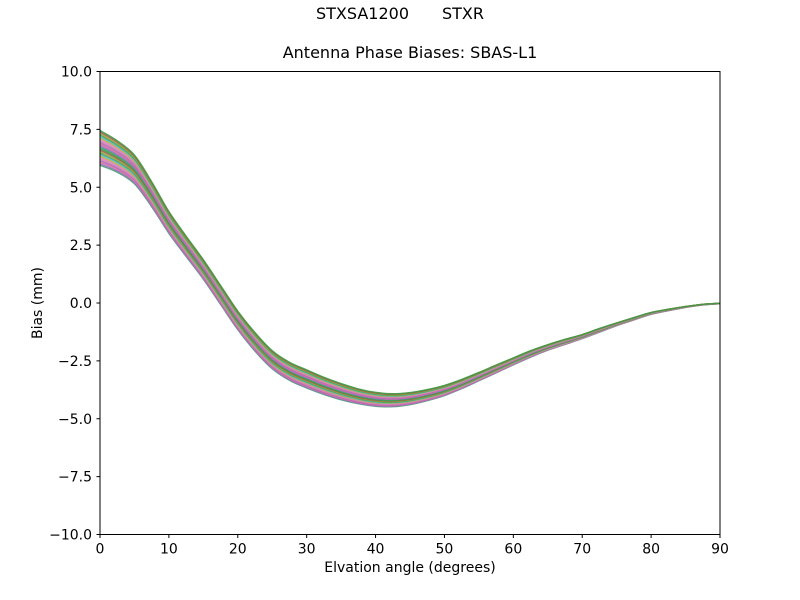 The width and height of the screenshot is (800, 600). Describe the element at coordinates (582, 550) in the screenshot. I see `x-tick-label: 70` at that location.